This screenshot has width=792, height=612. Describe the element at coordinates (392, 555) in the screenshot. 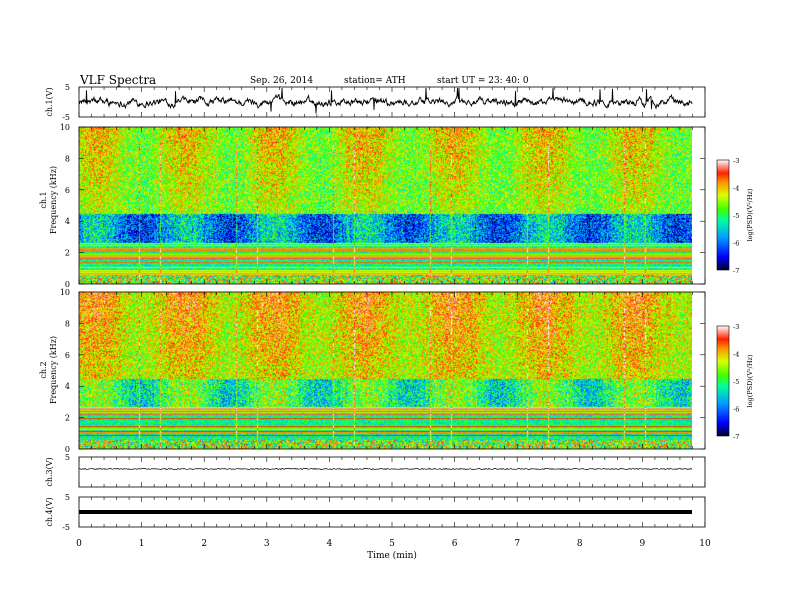

I see `x-axis-label: Time (min)` at that location.